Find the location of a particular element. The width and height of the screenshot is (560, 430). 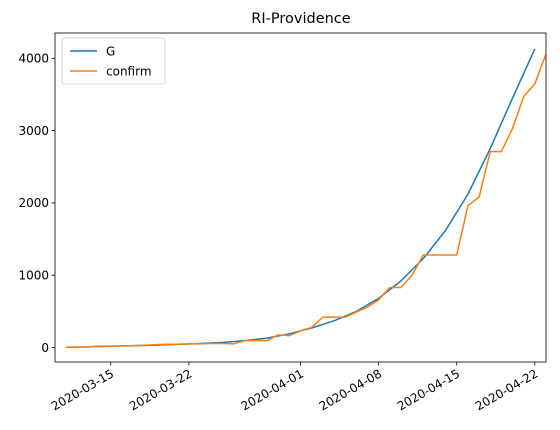

x-tick-label: 2020-03-15 is located at coordinates (82, 389).